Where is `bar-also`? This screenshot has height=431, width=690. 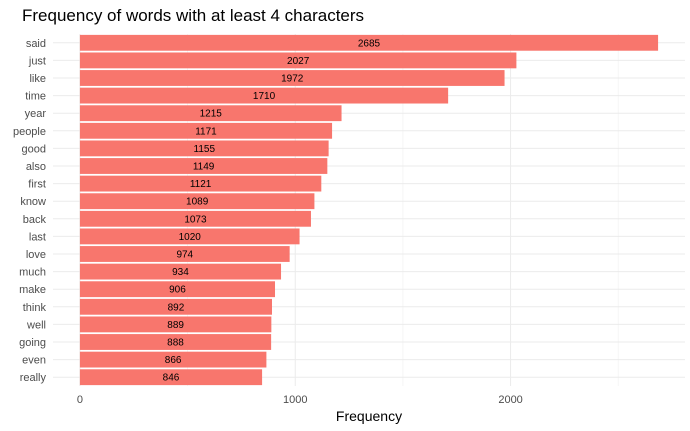
bar-also is located at coordinates (203, 166).